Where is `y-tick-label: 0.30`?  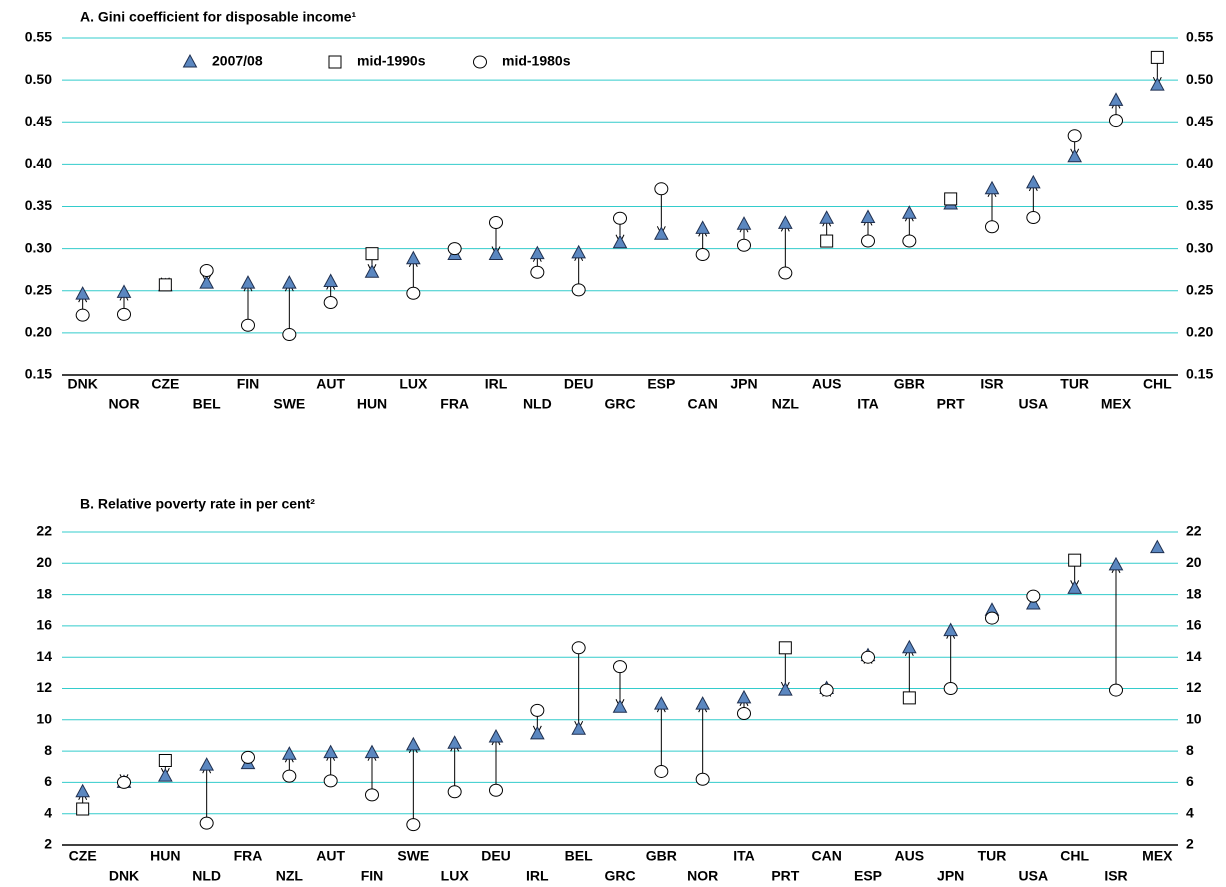
y-tick-label: 0.30 is located at coordinates (38, 247).